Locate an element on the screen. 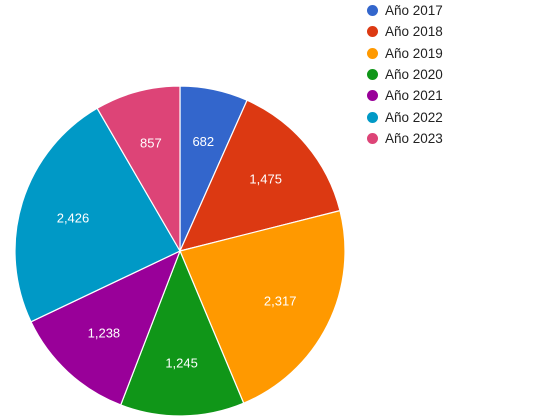 The image size is (550, 416). legend-item-7: Año 2023 is located at coordinates (405, 138).